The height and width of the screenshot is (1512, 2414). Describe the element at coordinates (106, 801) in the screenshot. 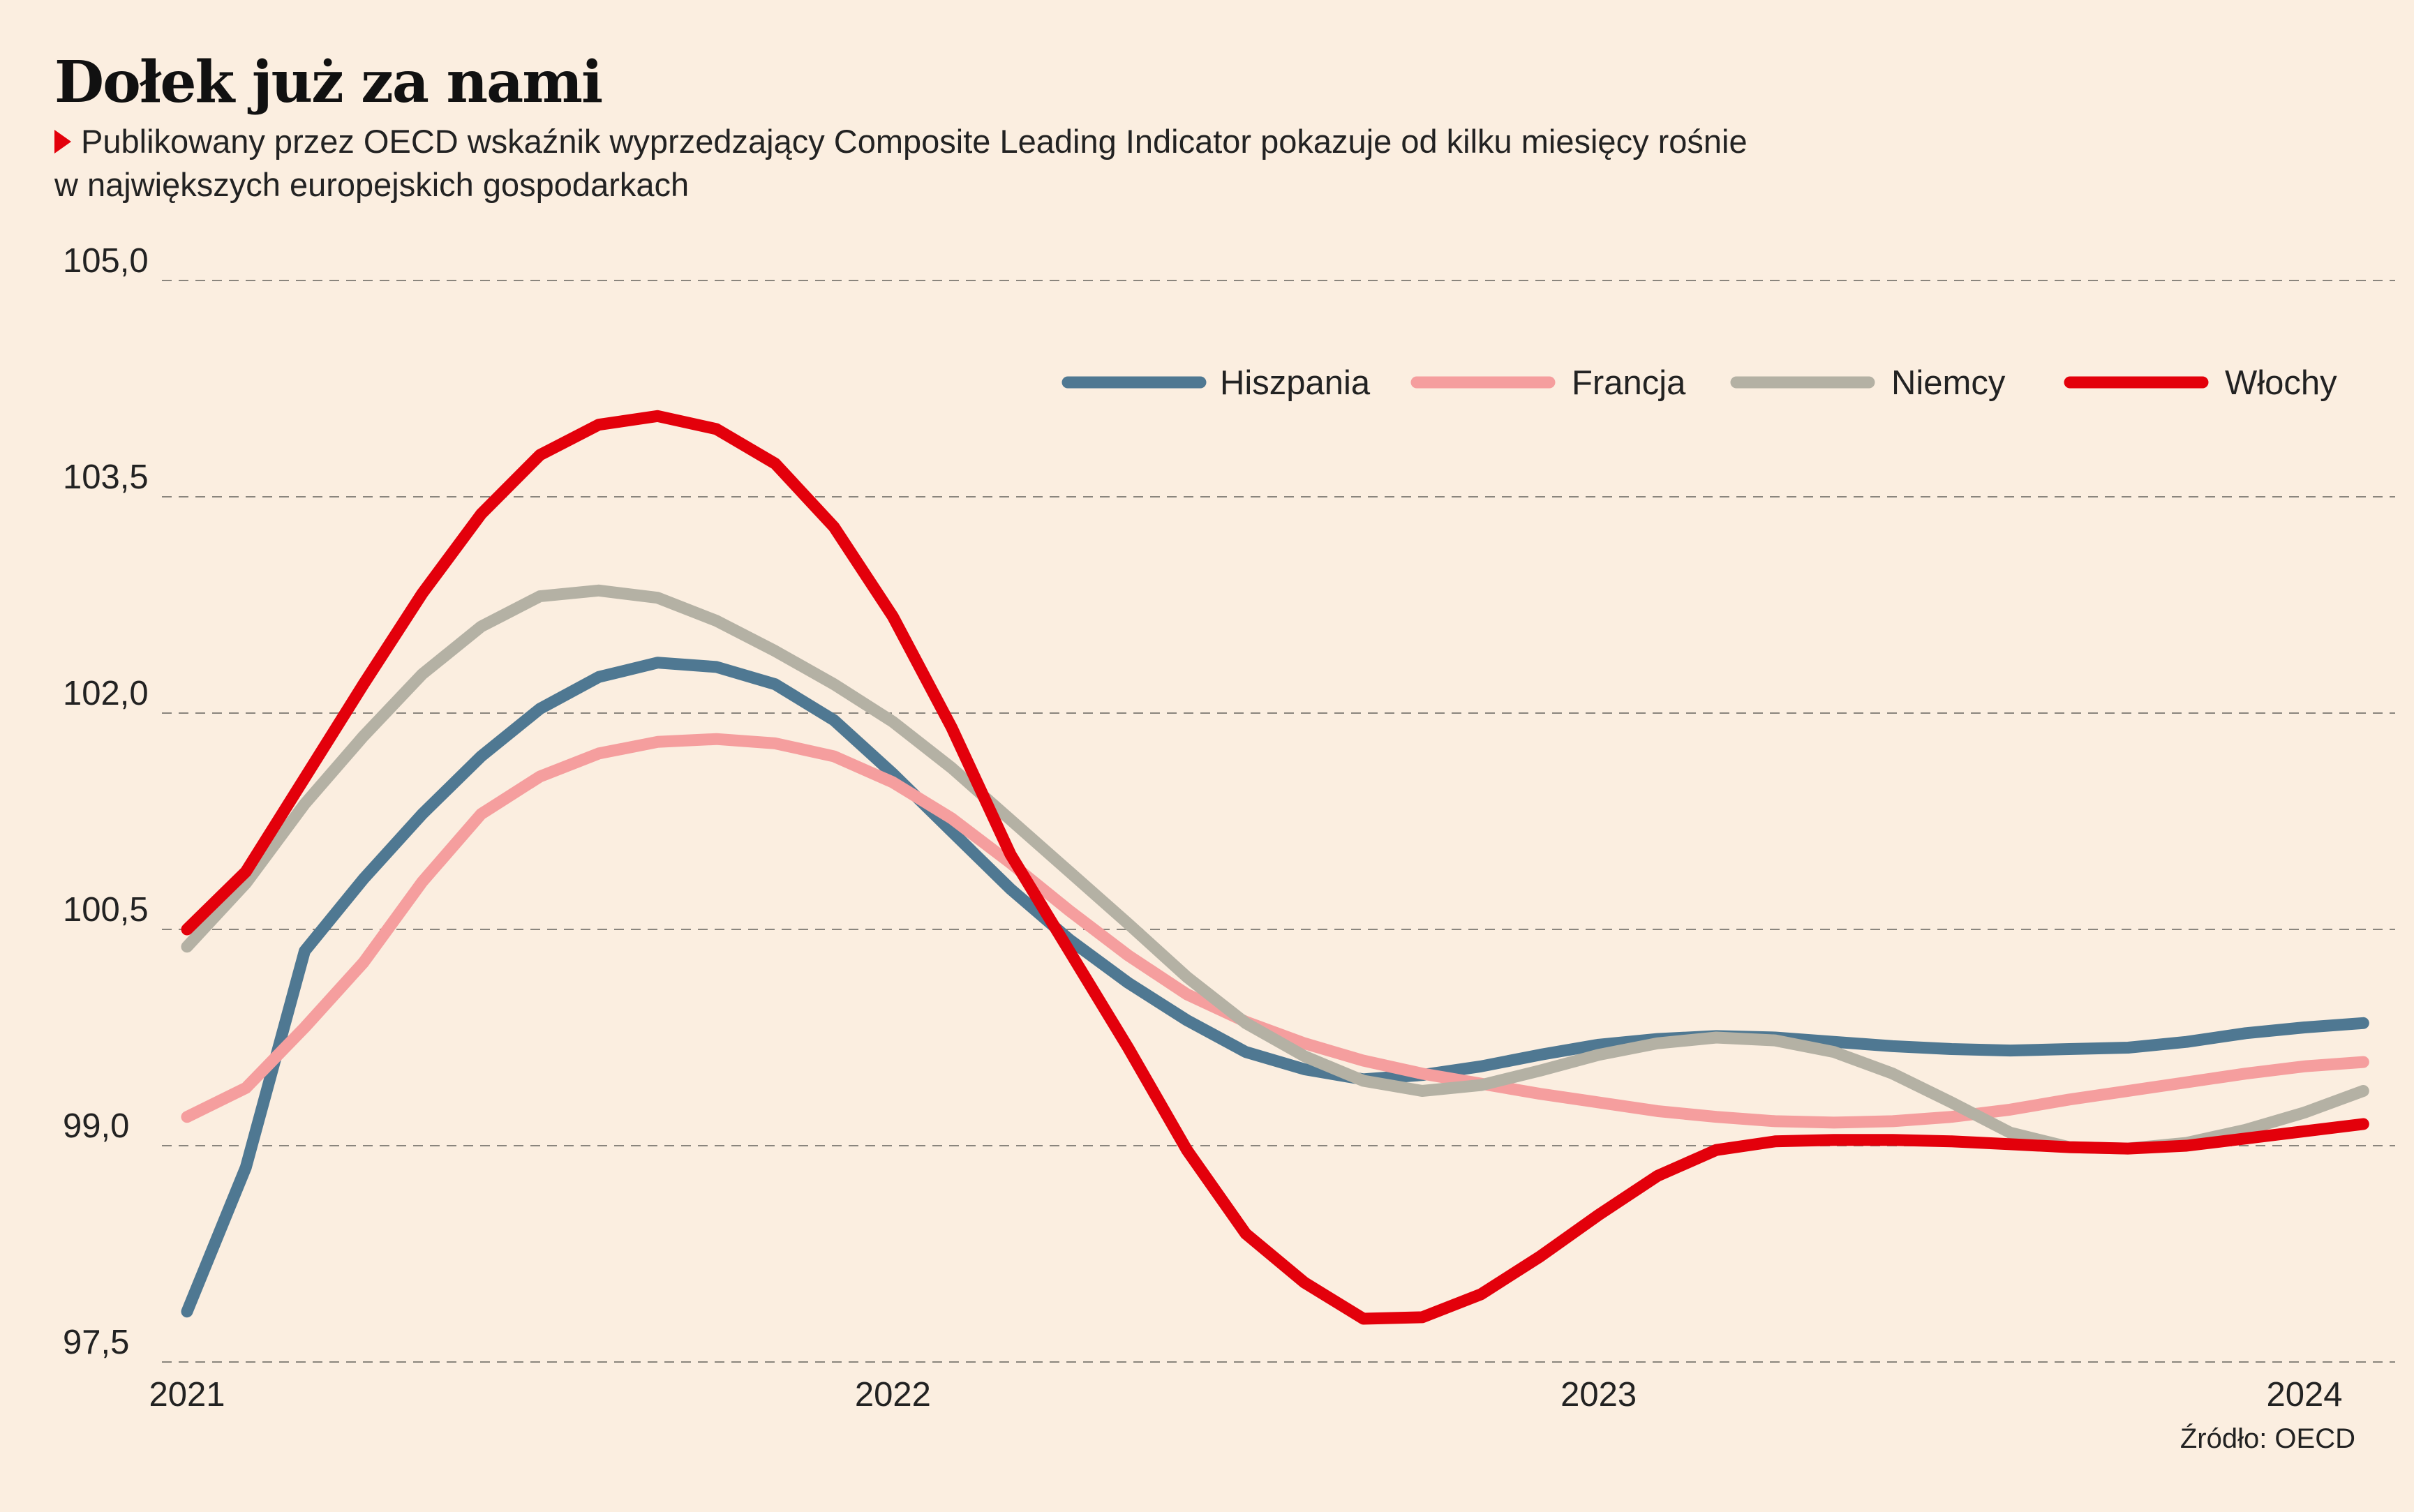

I see `y-axis-ticks: 105,0 103,5 102,0 100,5 99,0 97,5` at that location.